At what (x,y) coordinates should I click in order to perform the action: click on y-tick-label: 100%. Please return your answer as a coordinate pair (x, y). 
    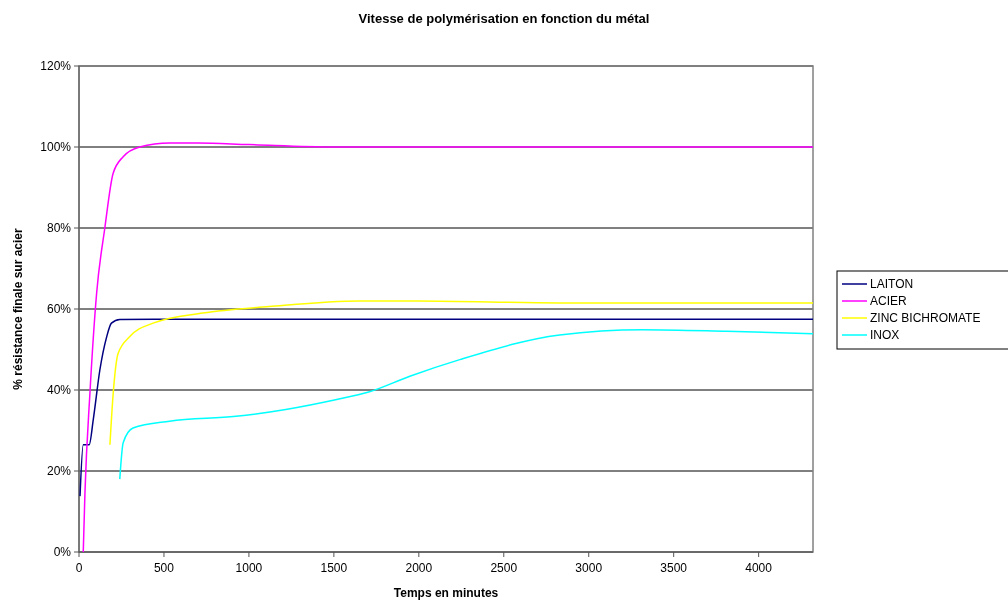
    Looking at the image, I should click on (56, 147).